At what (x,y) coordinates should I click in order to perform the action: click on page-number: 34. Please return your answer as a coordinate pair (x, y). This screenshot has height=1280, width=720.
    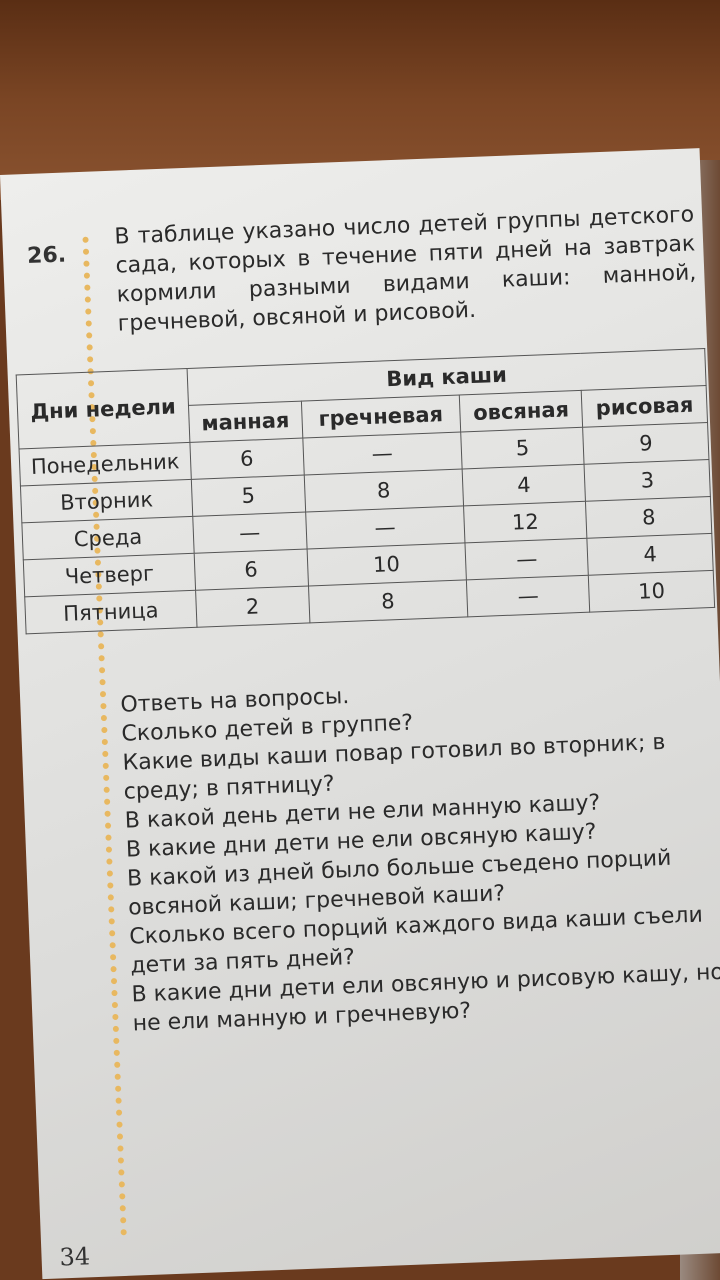
    Looking at the image, I should click on (75, 1257).